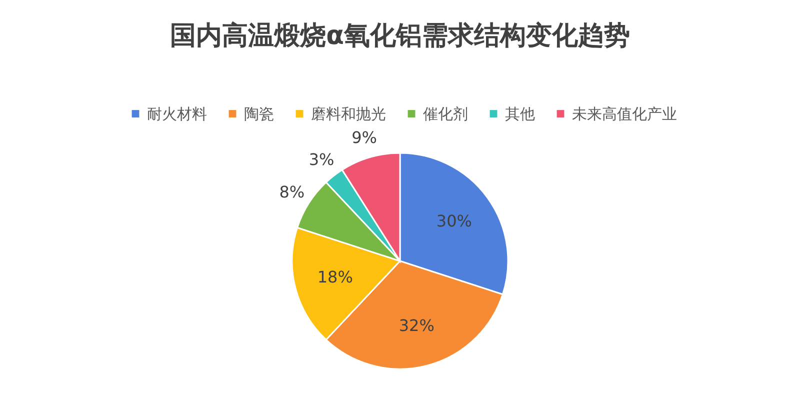  I want to click on data-label: 32%, so click(416, 325).